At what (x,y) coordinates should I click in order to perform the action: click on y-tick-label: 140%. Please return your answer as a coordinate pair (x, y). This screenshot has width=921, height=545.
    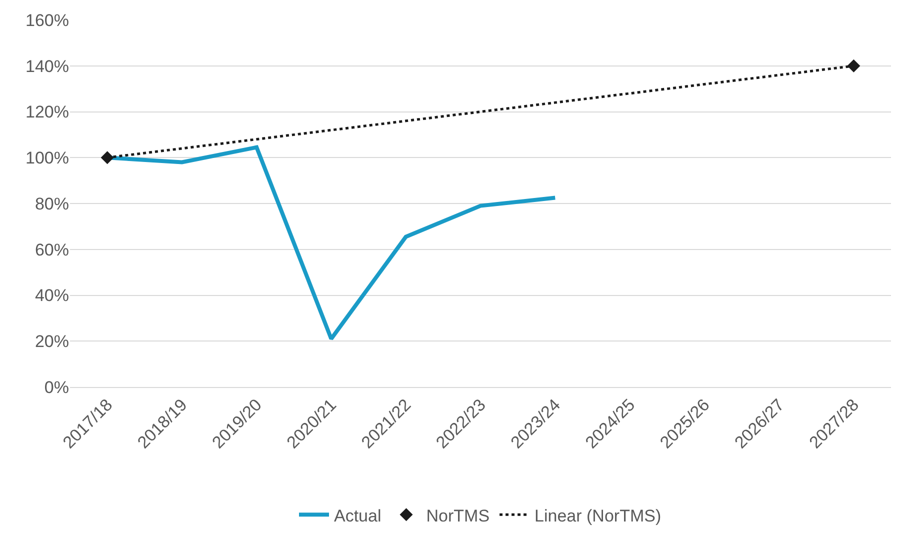
    Looking at the image, I should click on (47, 66).